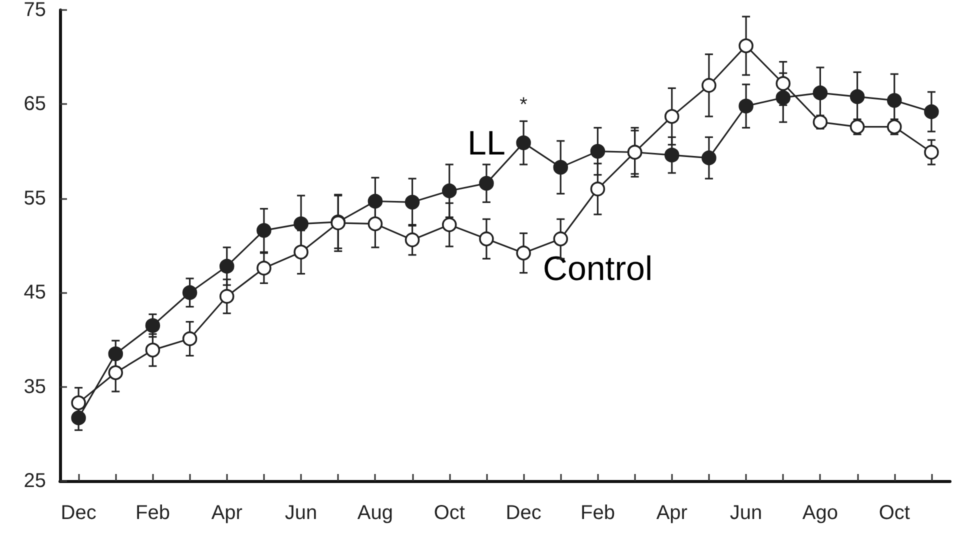  I want to click on series-label: LL, so click(487, 143).